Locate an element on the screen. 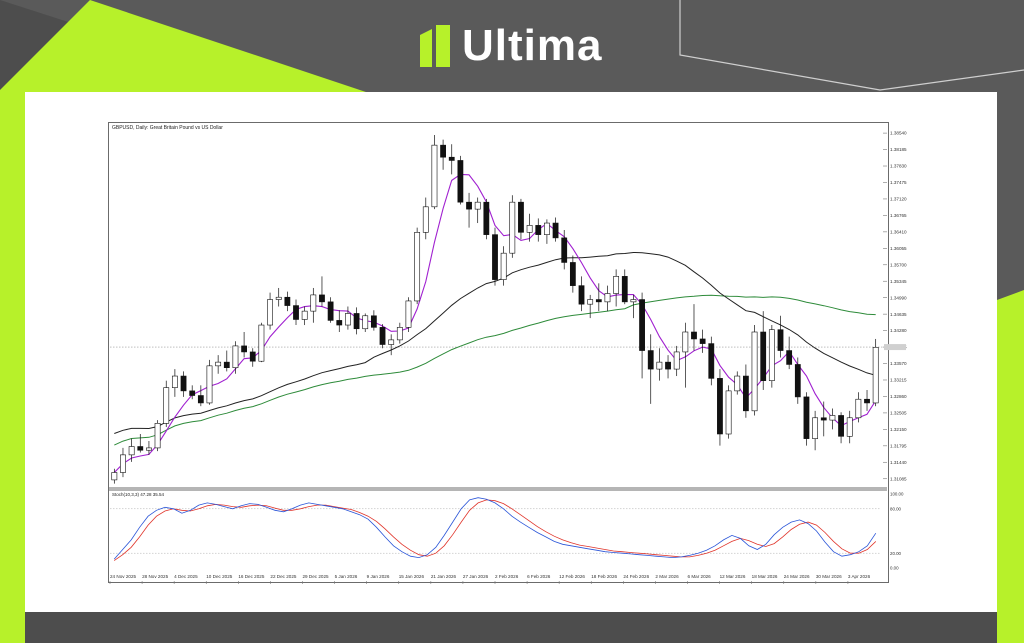  price-tick-label: 1.35345 is located at coordinates (898, 281).